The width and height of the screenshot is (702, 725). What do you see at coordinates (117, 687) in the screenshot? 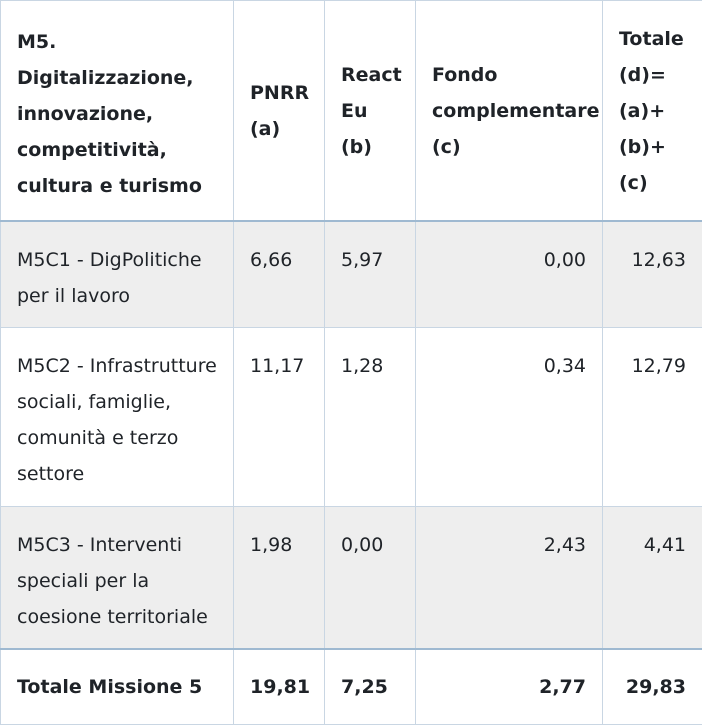
I see `footer-label: Totale Missione 5` at bounding box center [117, 687].